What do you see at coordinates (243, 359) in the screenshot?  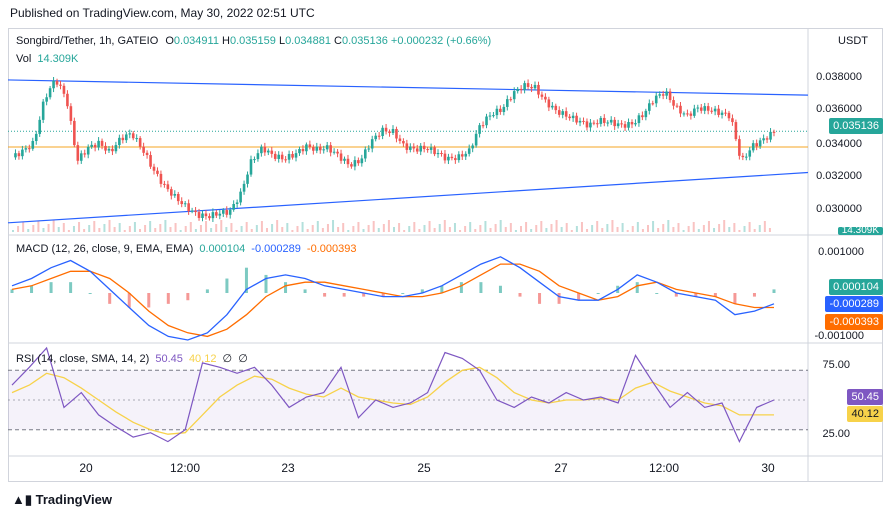 I see `rsi-empty-2: ∅` at bounding box center [243, 359].